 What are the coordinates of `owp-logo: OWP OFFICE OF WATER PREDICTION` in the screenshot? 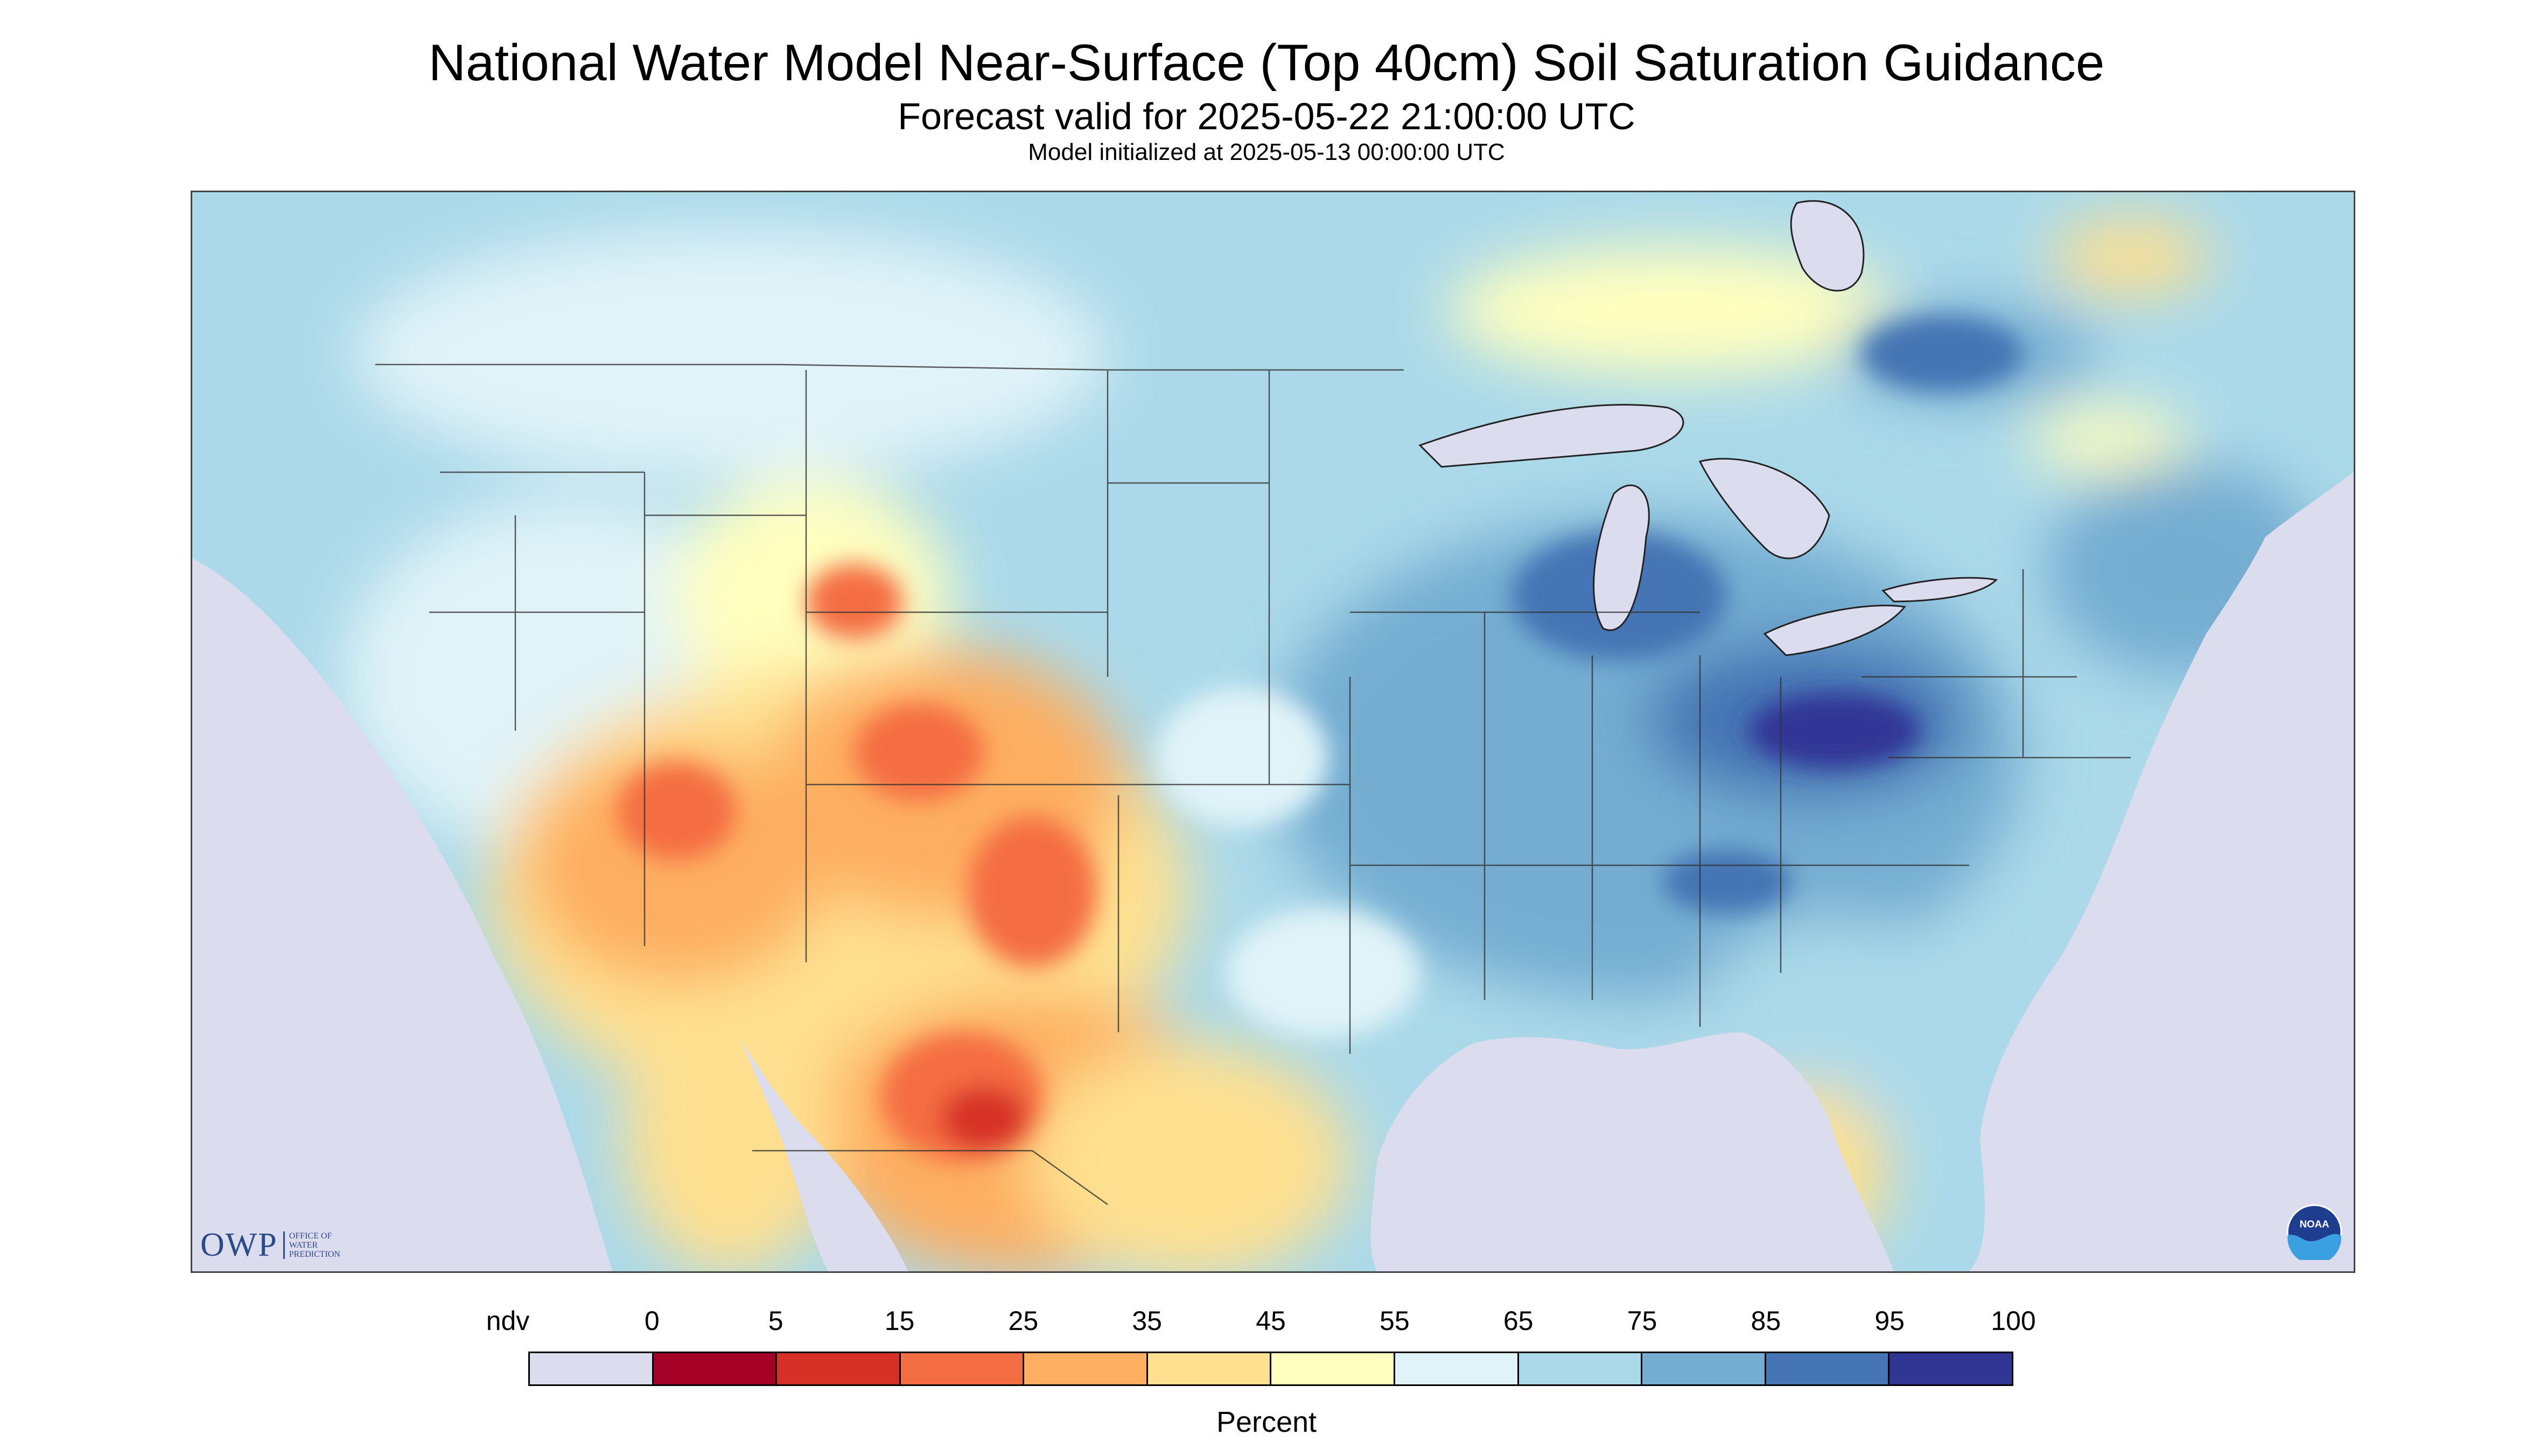 It's located at (270, 1244).